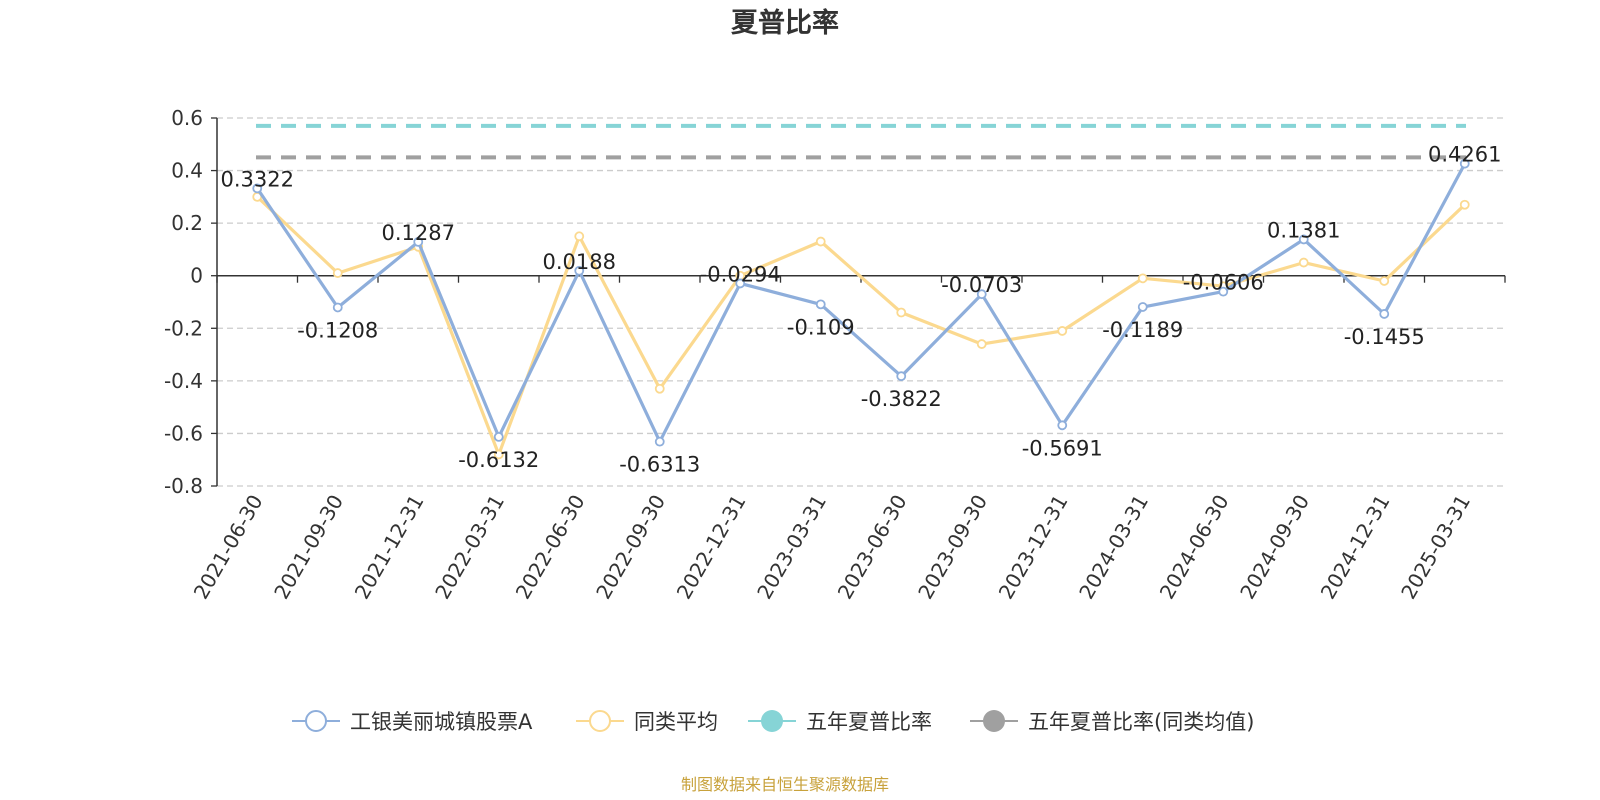  I want to click on legend-item: 五年夏普比率(同类均值), so click(1112, 722).